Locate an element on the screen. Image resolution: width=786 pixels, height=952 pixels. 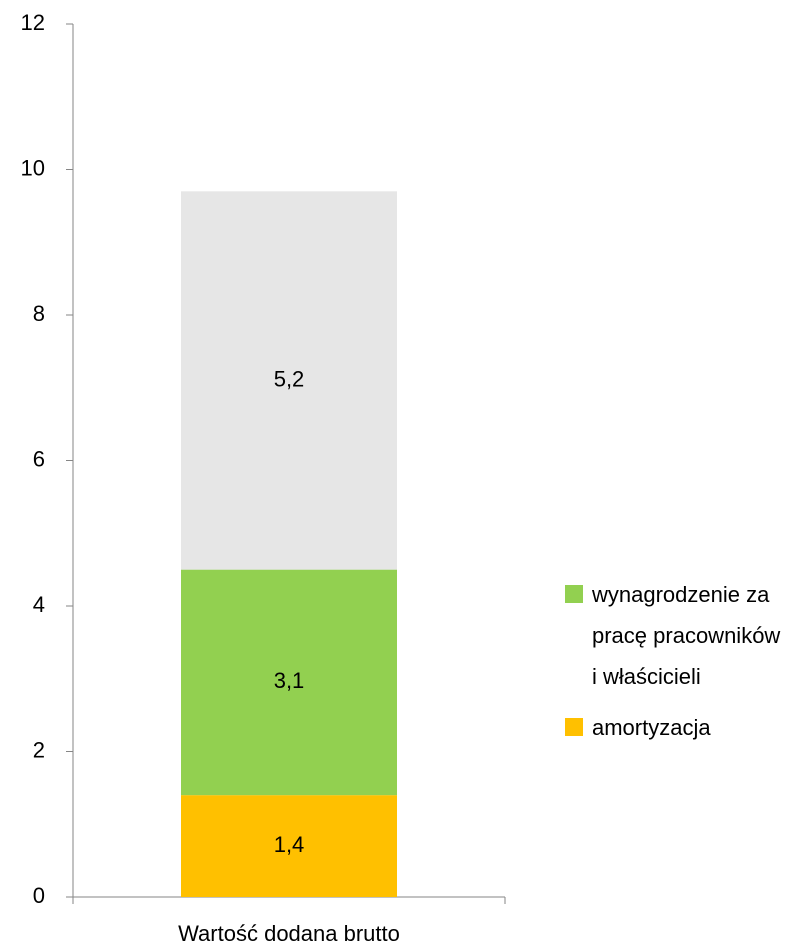
data-label: 3,1 is located at coordinates (289, 680).